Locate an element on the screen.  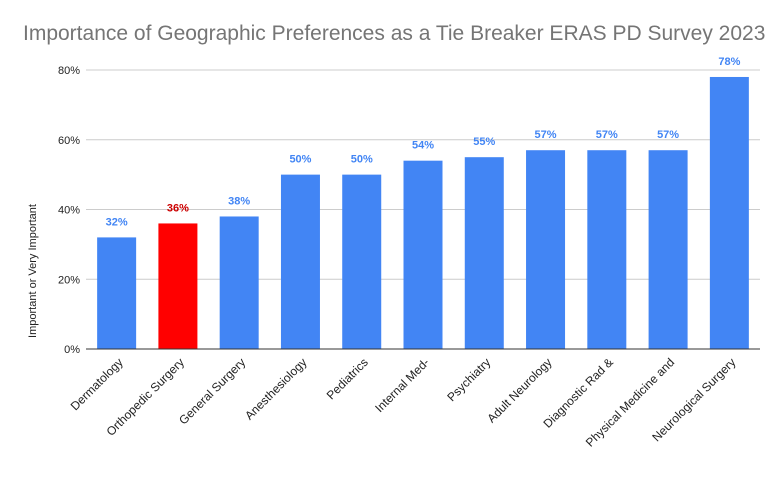
data-label: 36% is located at coordinates (178, 208).